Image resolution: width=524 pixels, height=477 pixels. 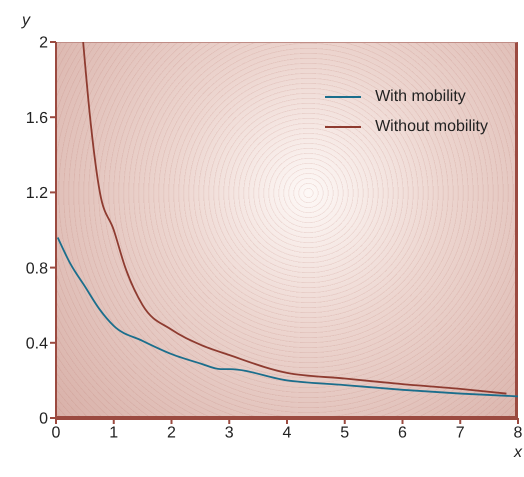 What do you see at coordinates (26, 21) in the screenshot?
I see `y-axis-title: y` at bounding box center [26, 21].